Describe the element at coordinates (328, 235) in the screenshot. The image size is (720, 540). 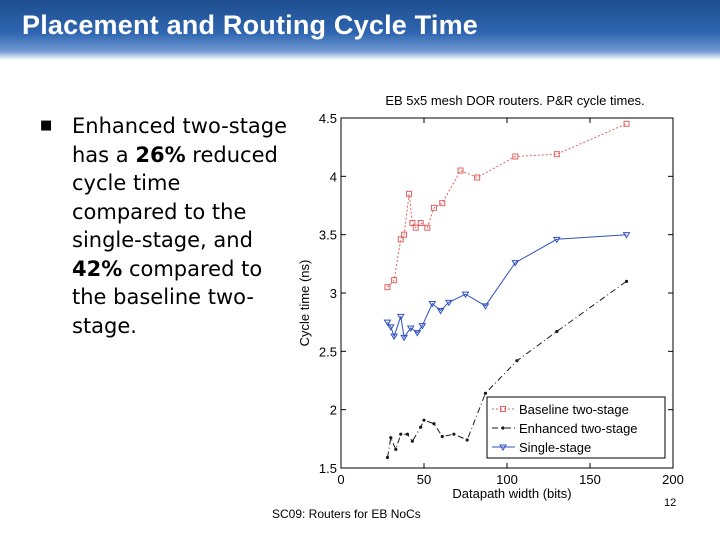
I see `y-tick-label: 3.5` at that location.